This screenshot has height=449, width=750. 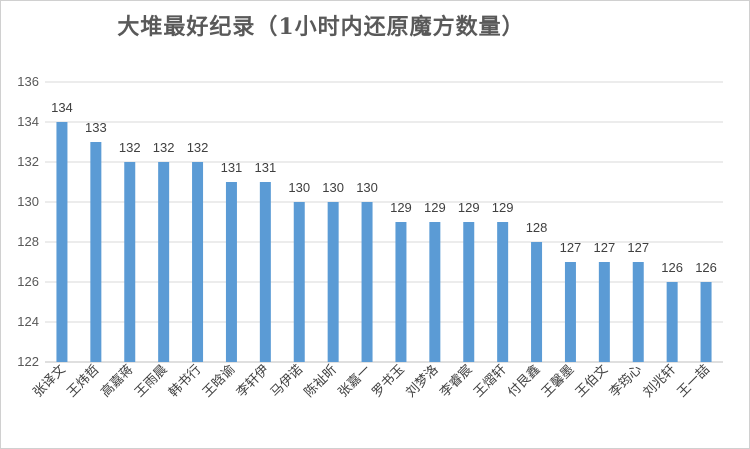 What do you see at coordinates (185, 381) in the screenshot?
I see `category-label: 韩书行` at bounding box center [185, 381].